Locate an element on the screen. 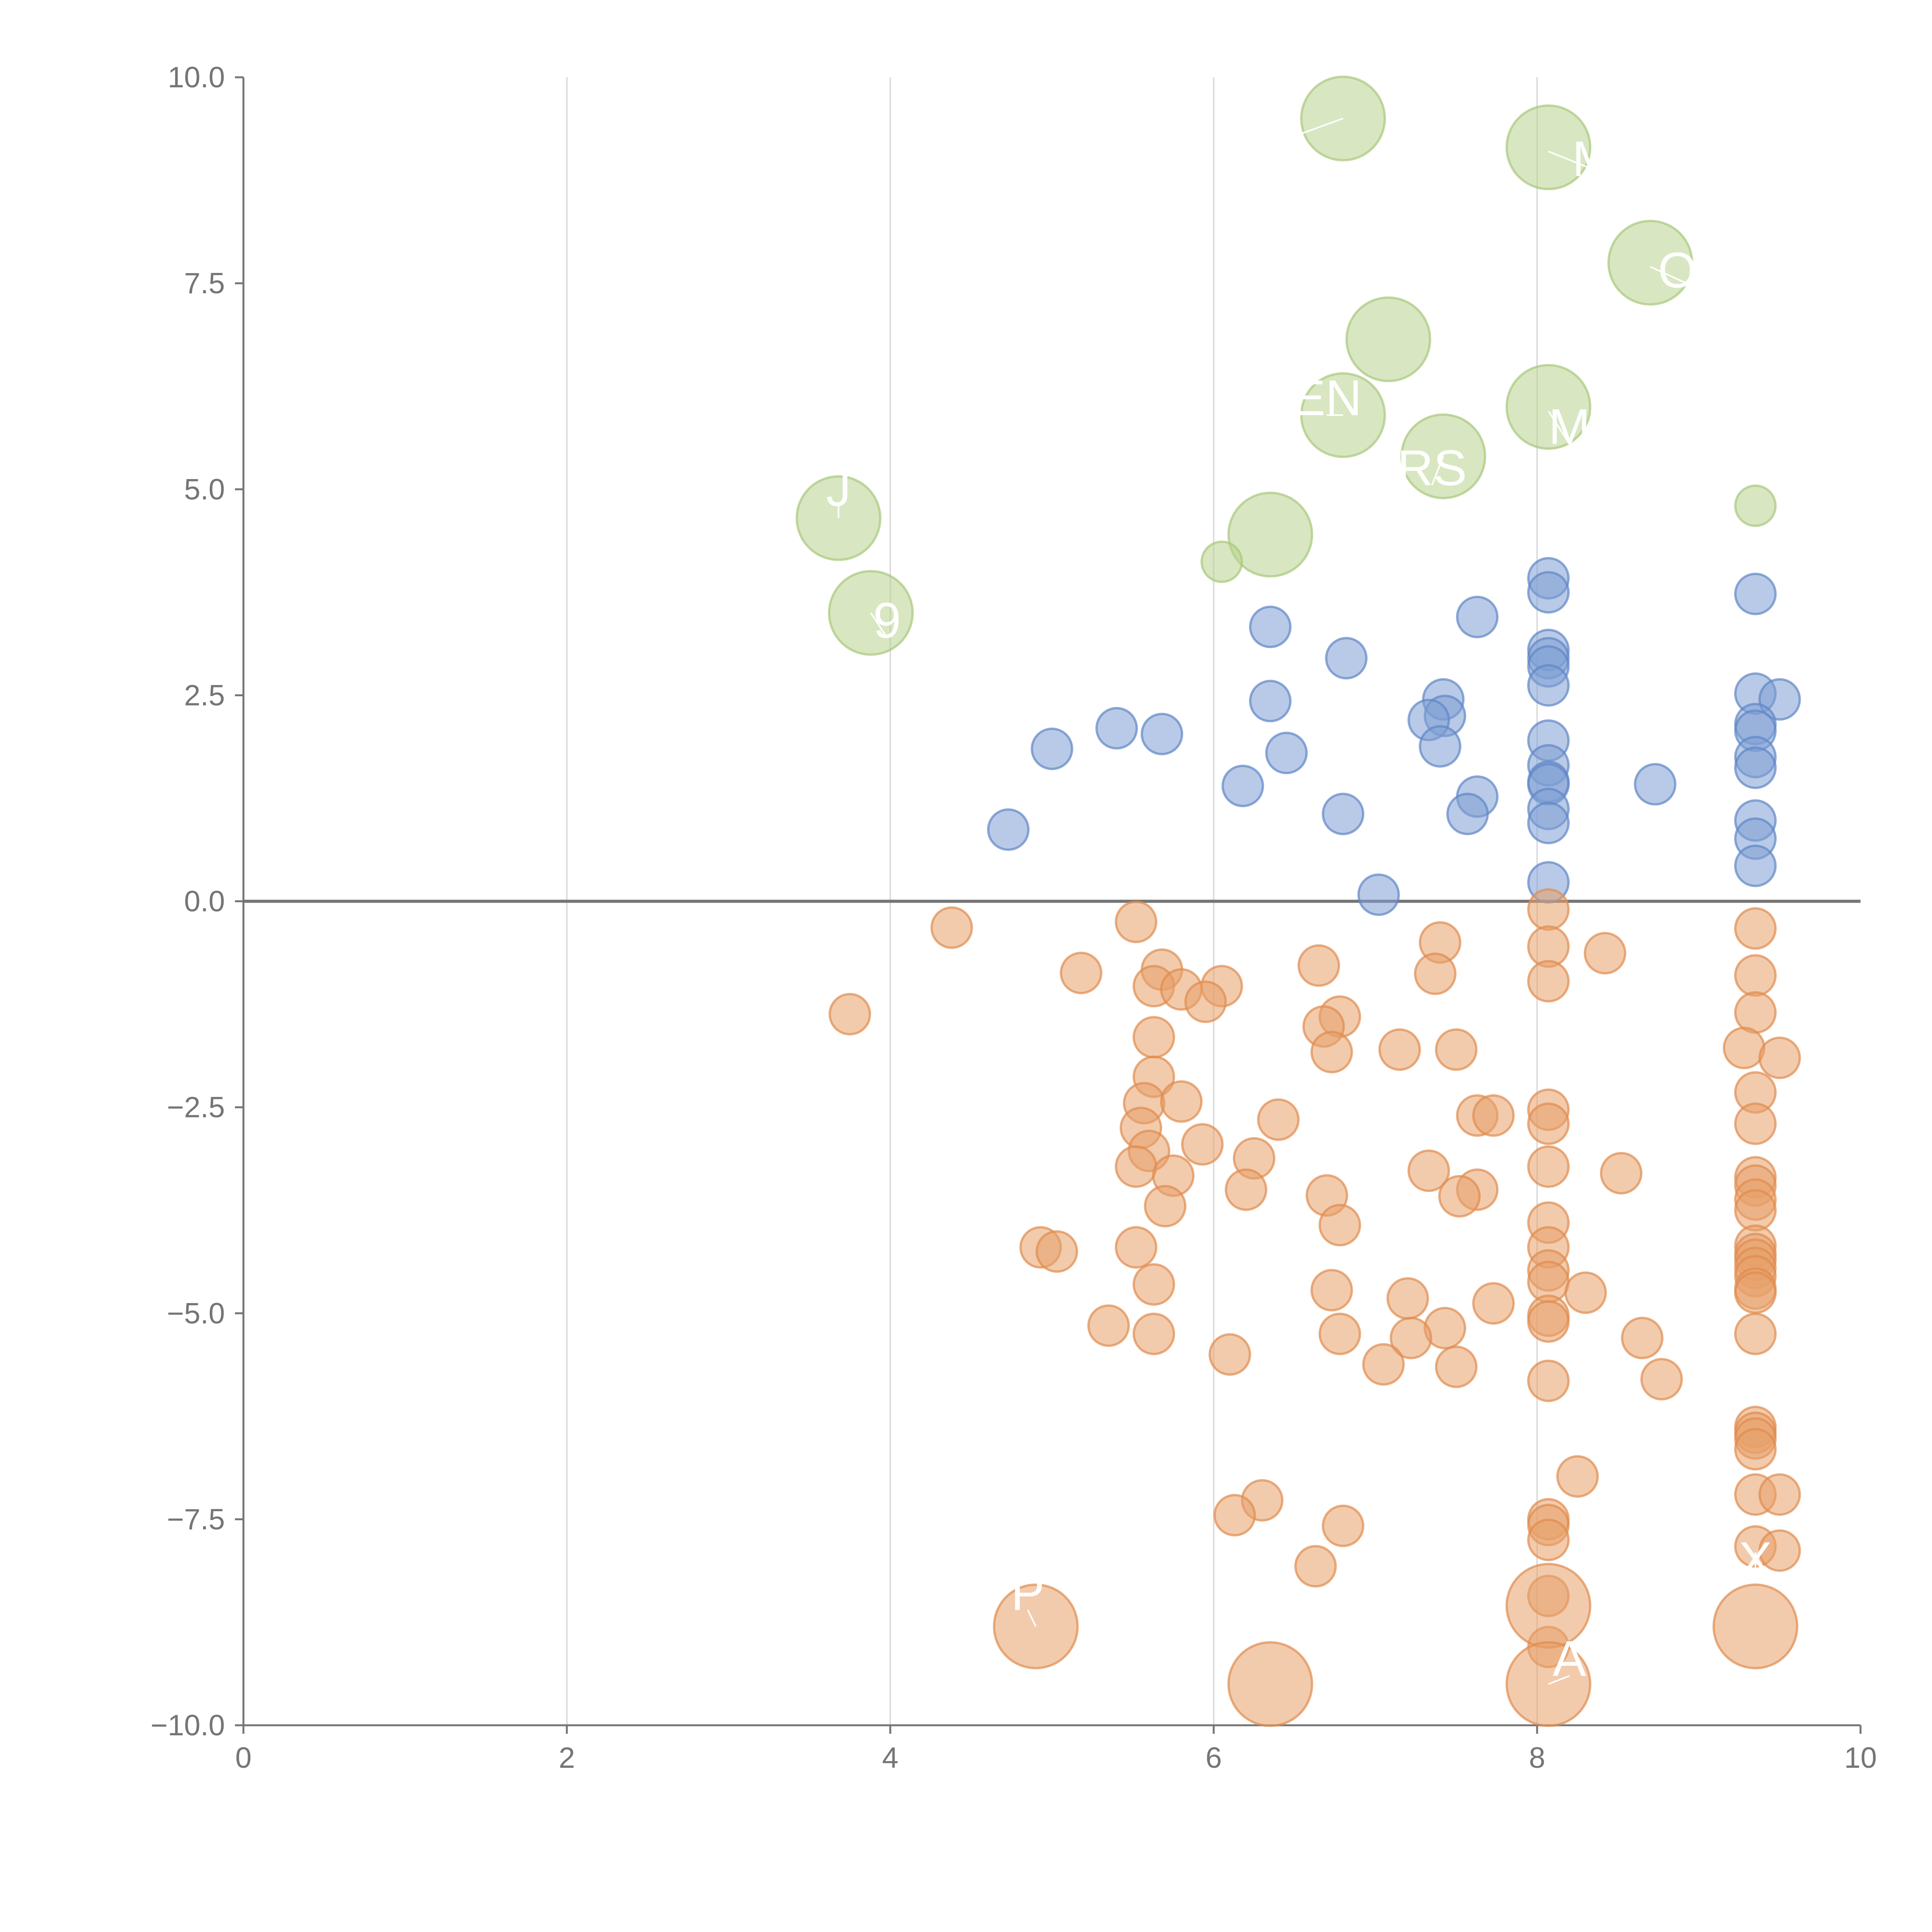 The height and width of the screenshot is (1932, 1932). y-tick-label: 7.5 is located at coordinates (205, 284).